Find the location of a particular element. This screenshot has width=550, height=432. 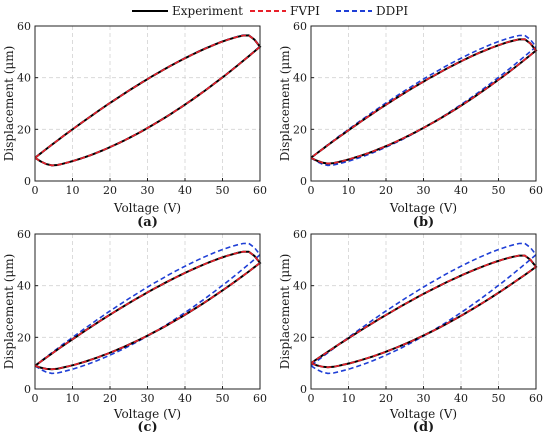

panel-d-label: (d) is located at coordinates (423, 426).